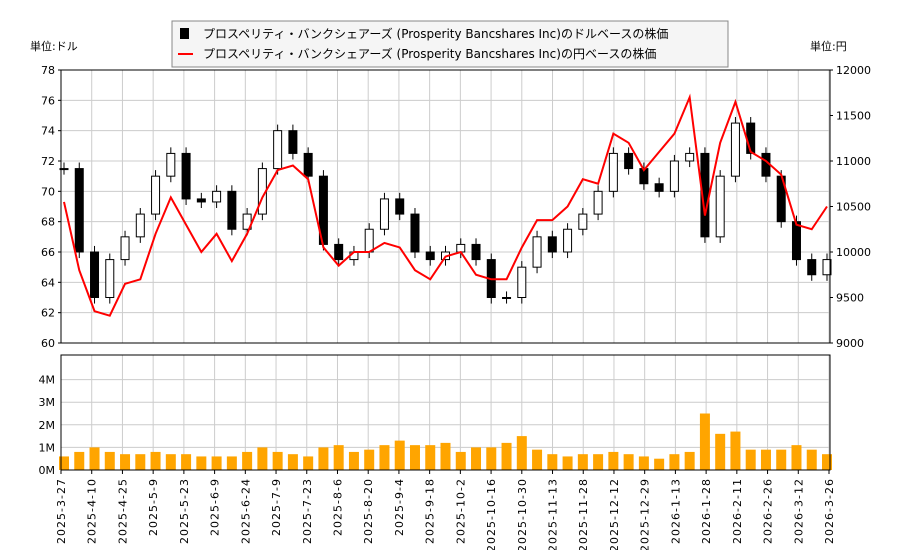 This screenshot has height=550, width=900. Describe the element at coordinates (706, 511) in the screenshot. I see `x-tick-label: 2026-1-28` at that location.